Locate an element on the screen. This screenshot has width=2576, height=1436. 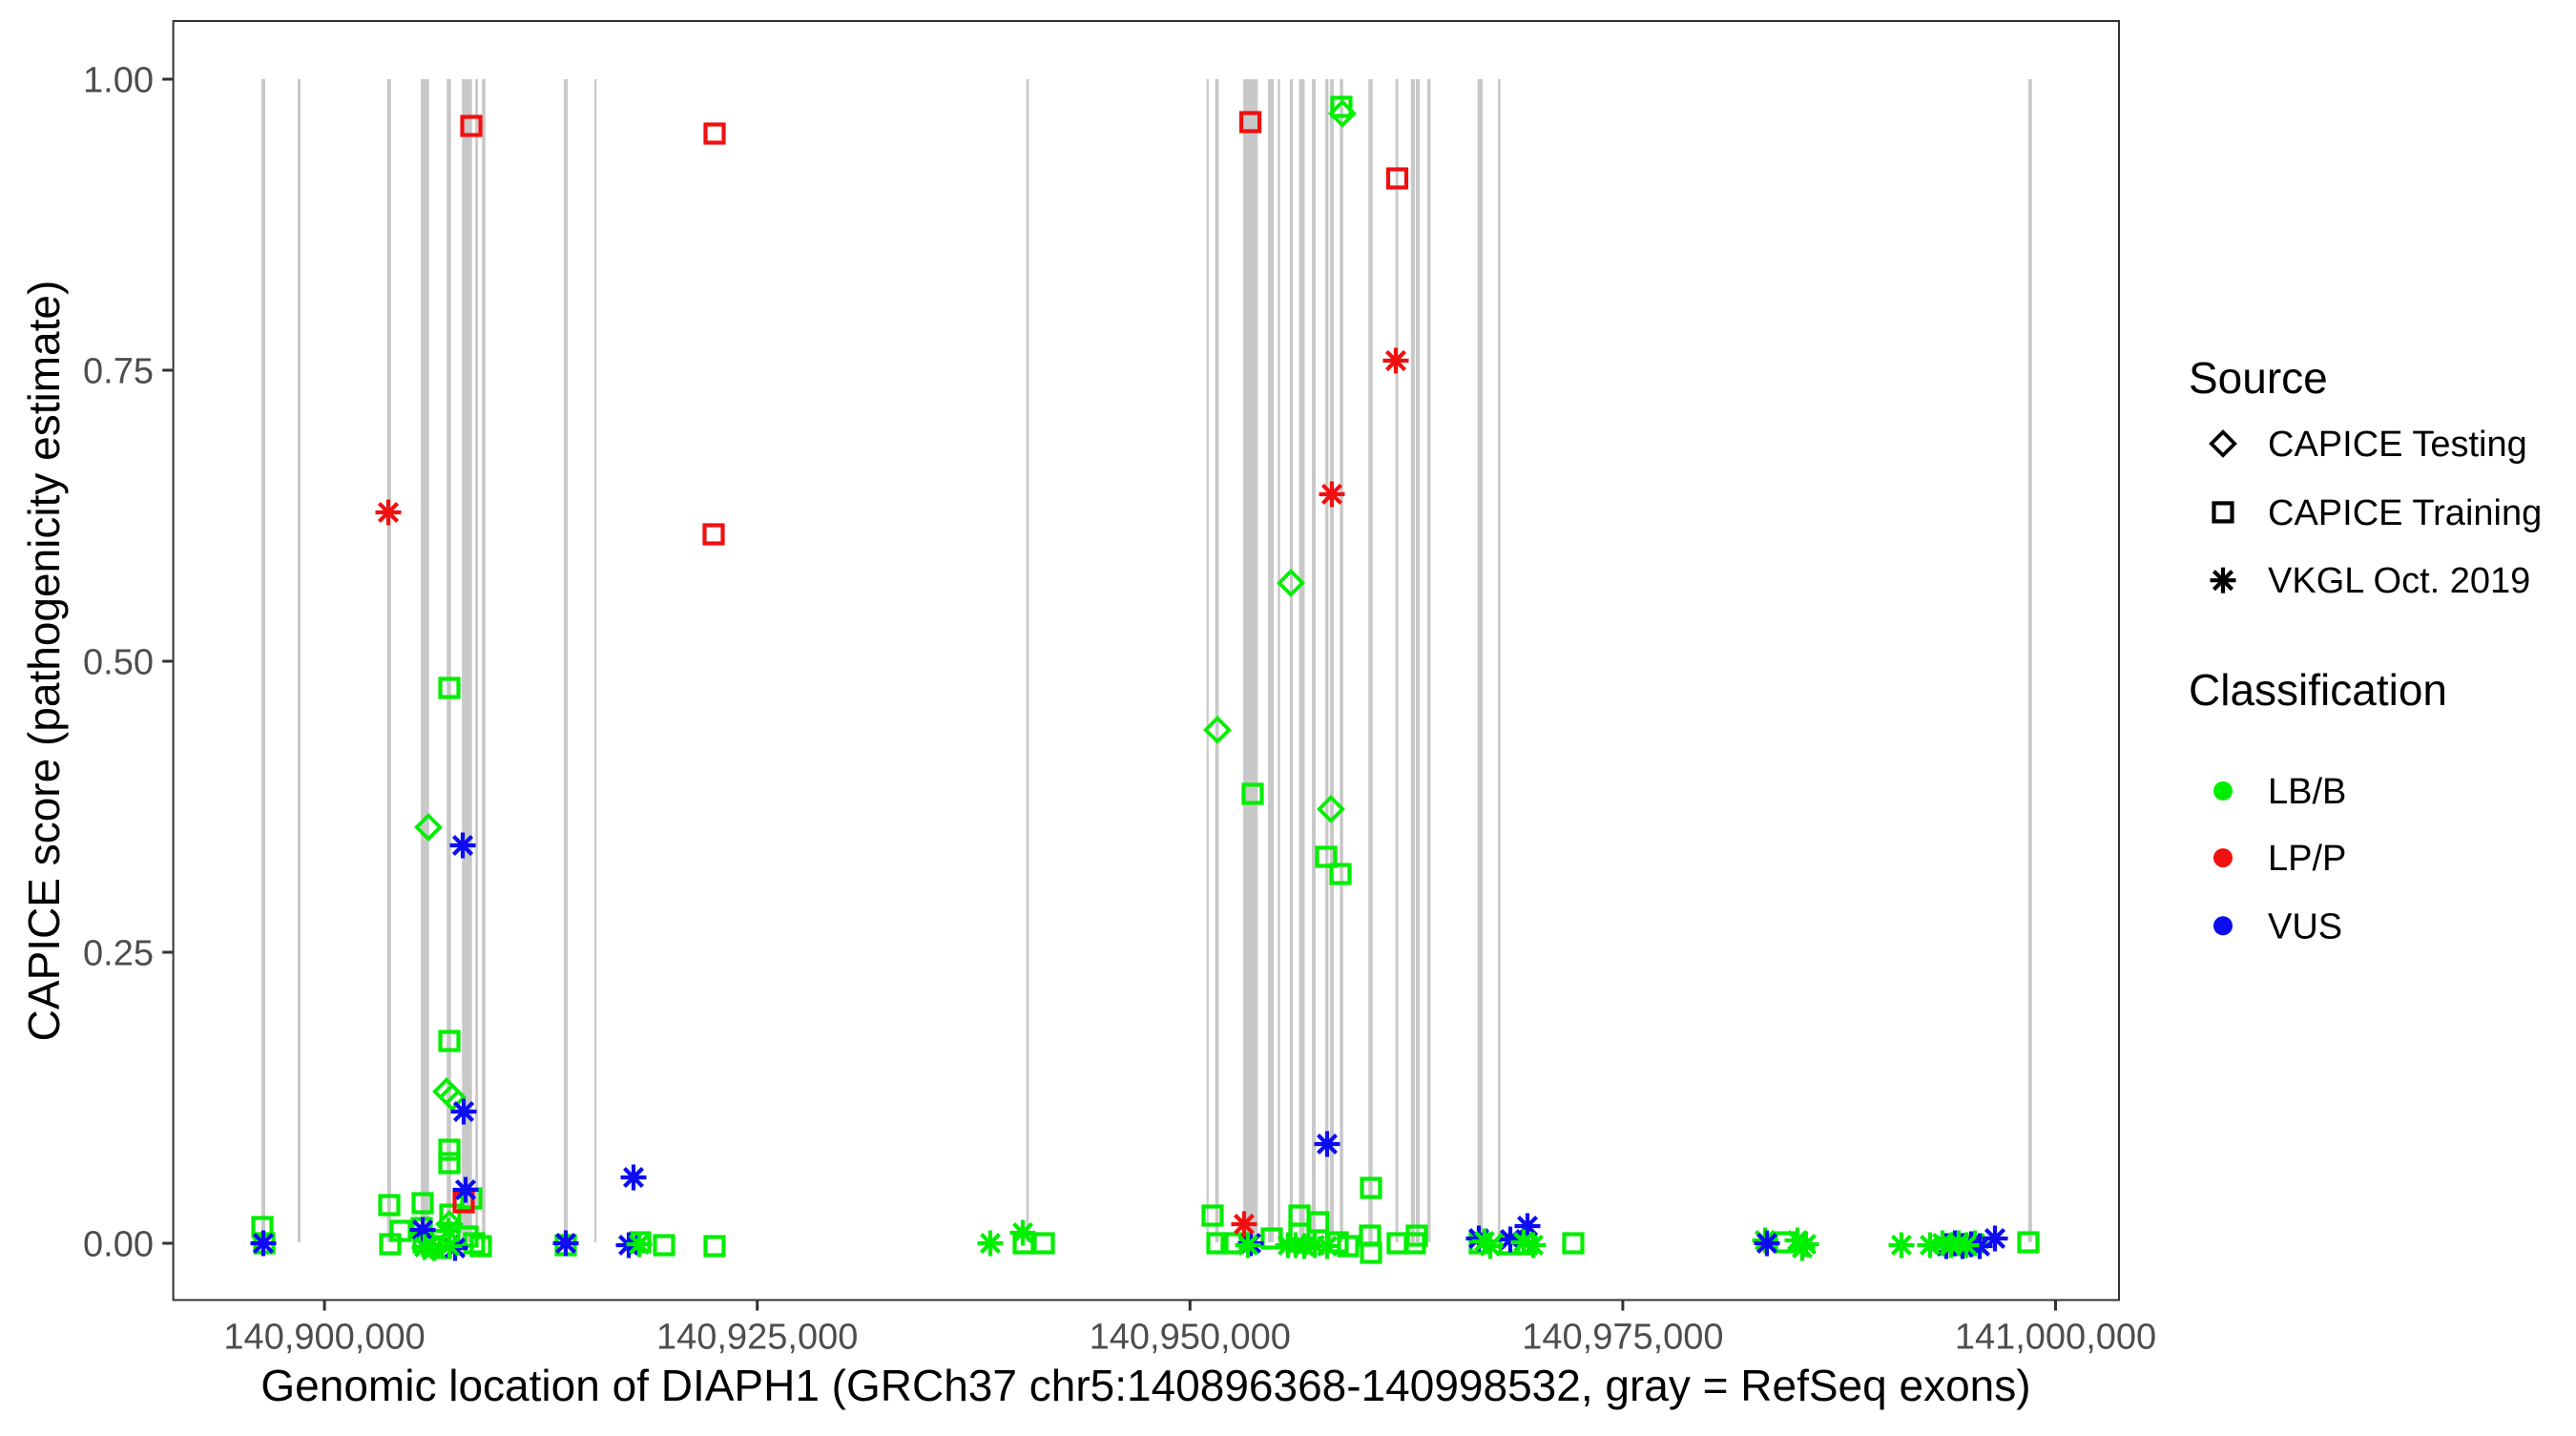
svg-text: 0.50 is located at coordinates (118, 663).